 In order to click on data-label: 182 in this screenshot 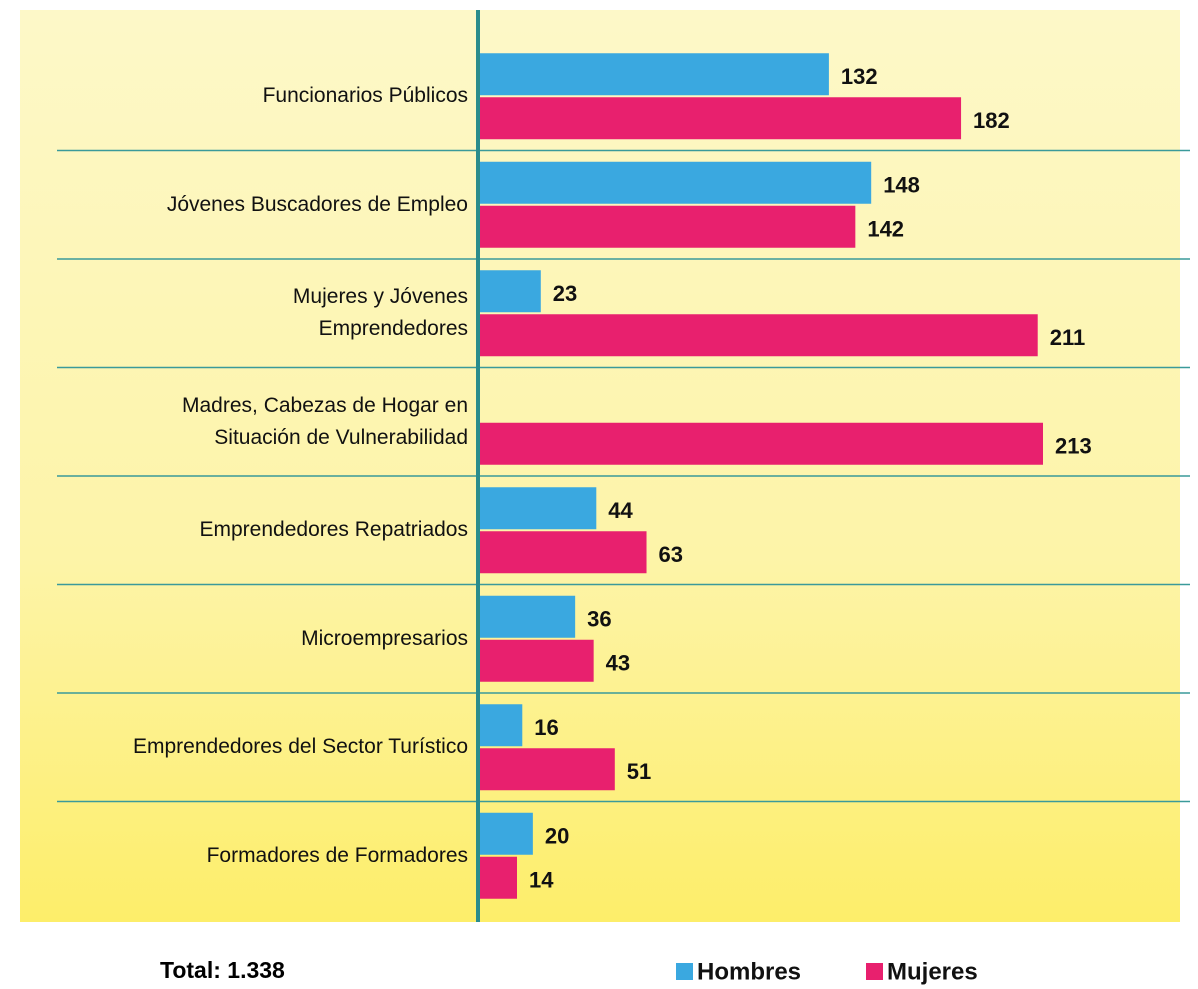, I will do `click(991, 120)`.